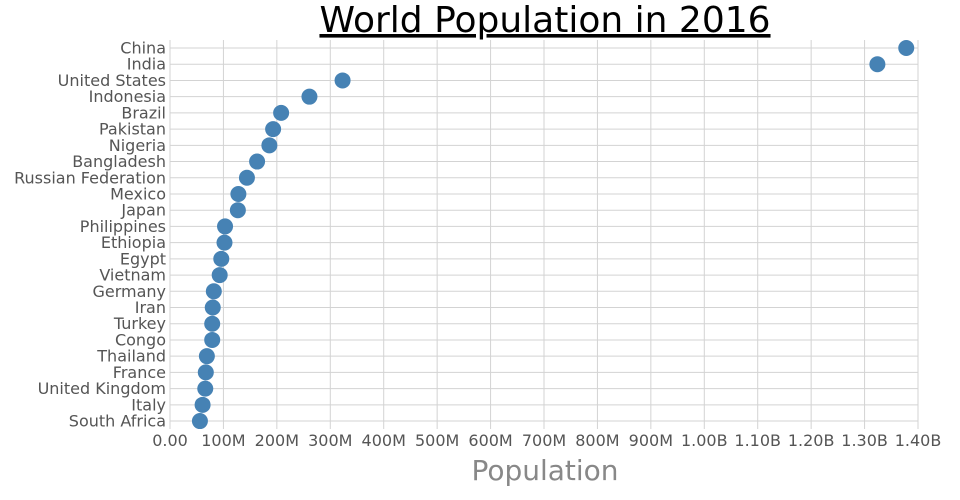 The image size is (960, 500). Describe the element at coordinates (651, 440) in the screenshot. I see `x-tick-label: 900M` at that location.